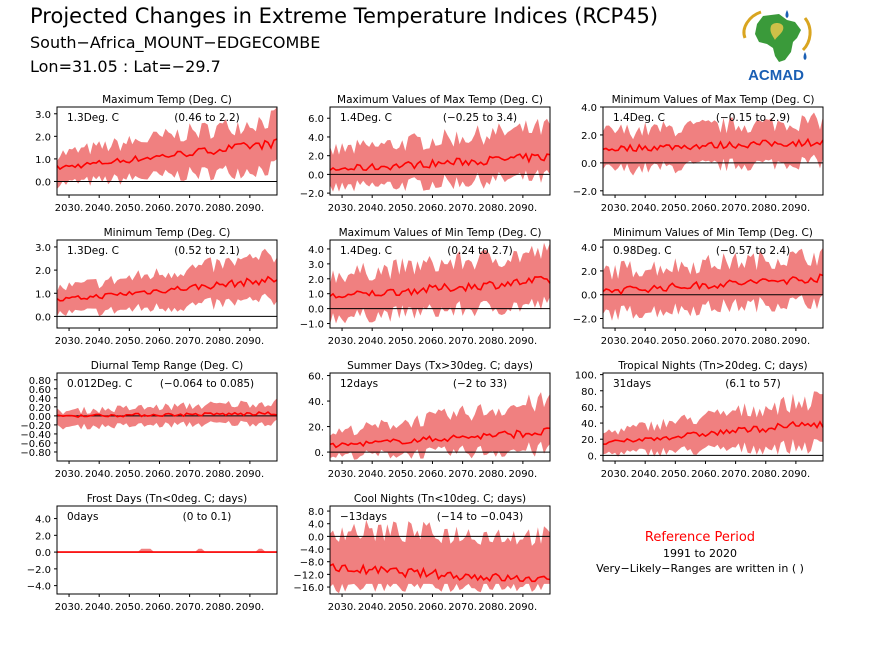 The height and width of the screenshot is (659, 879). Describe the element at coordinates (777, 36) in the screenshot. I see `africa-map-icon` at that location.